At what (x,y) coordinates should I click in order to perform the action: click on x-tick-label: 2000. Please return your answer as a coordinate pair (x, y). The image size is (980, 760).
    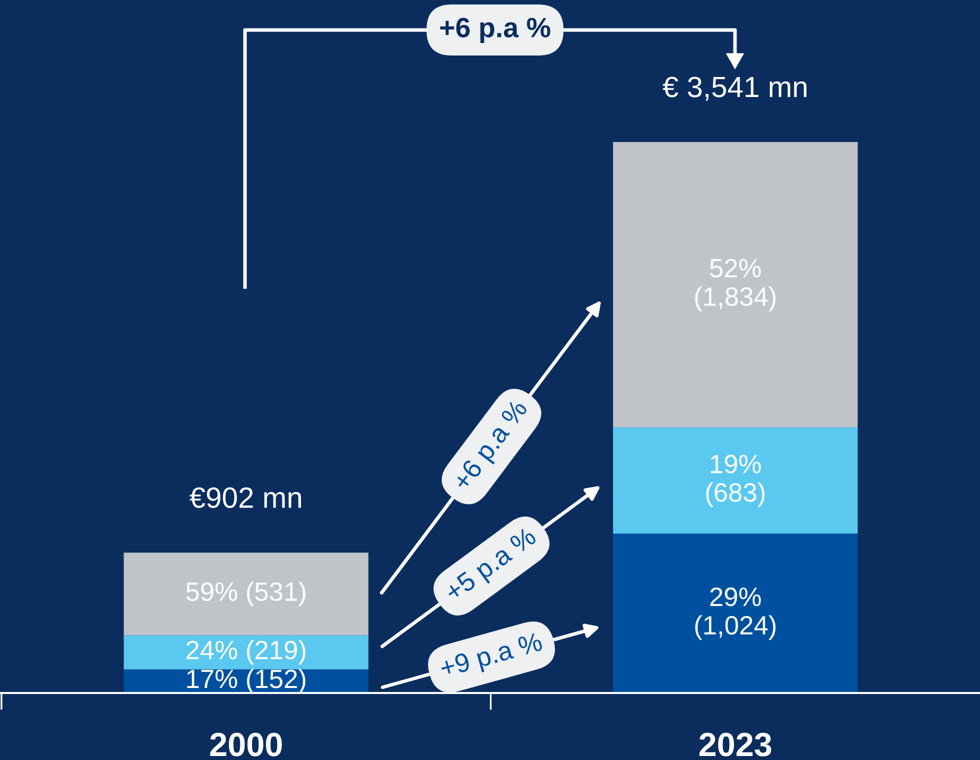
    Looking at the image, I should click on (246, 744).